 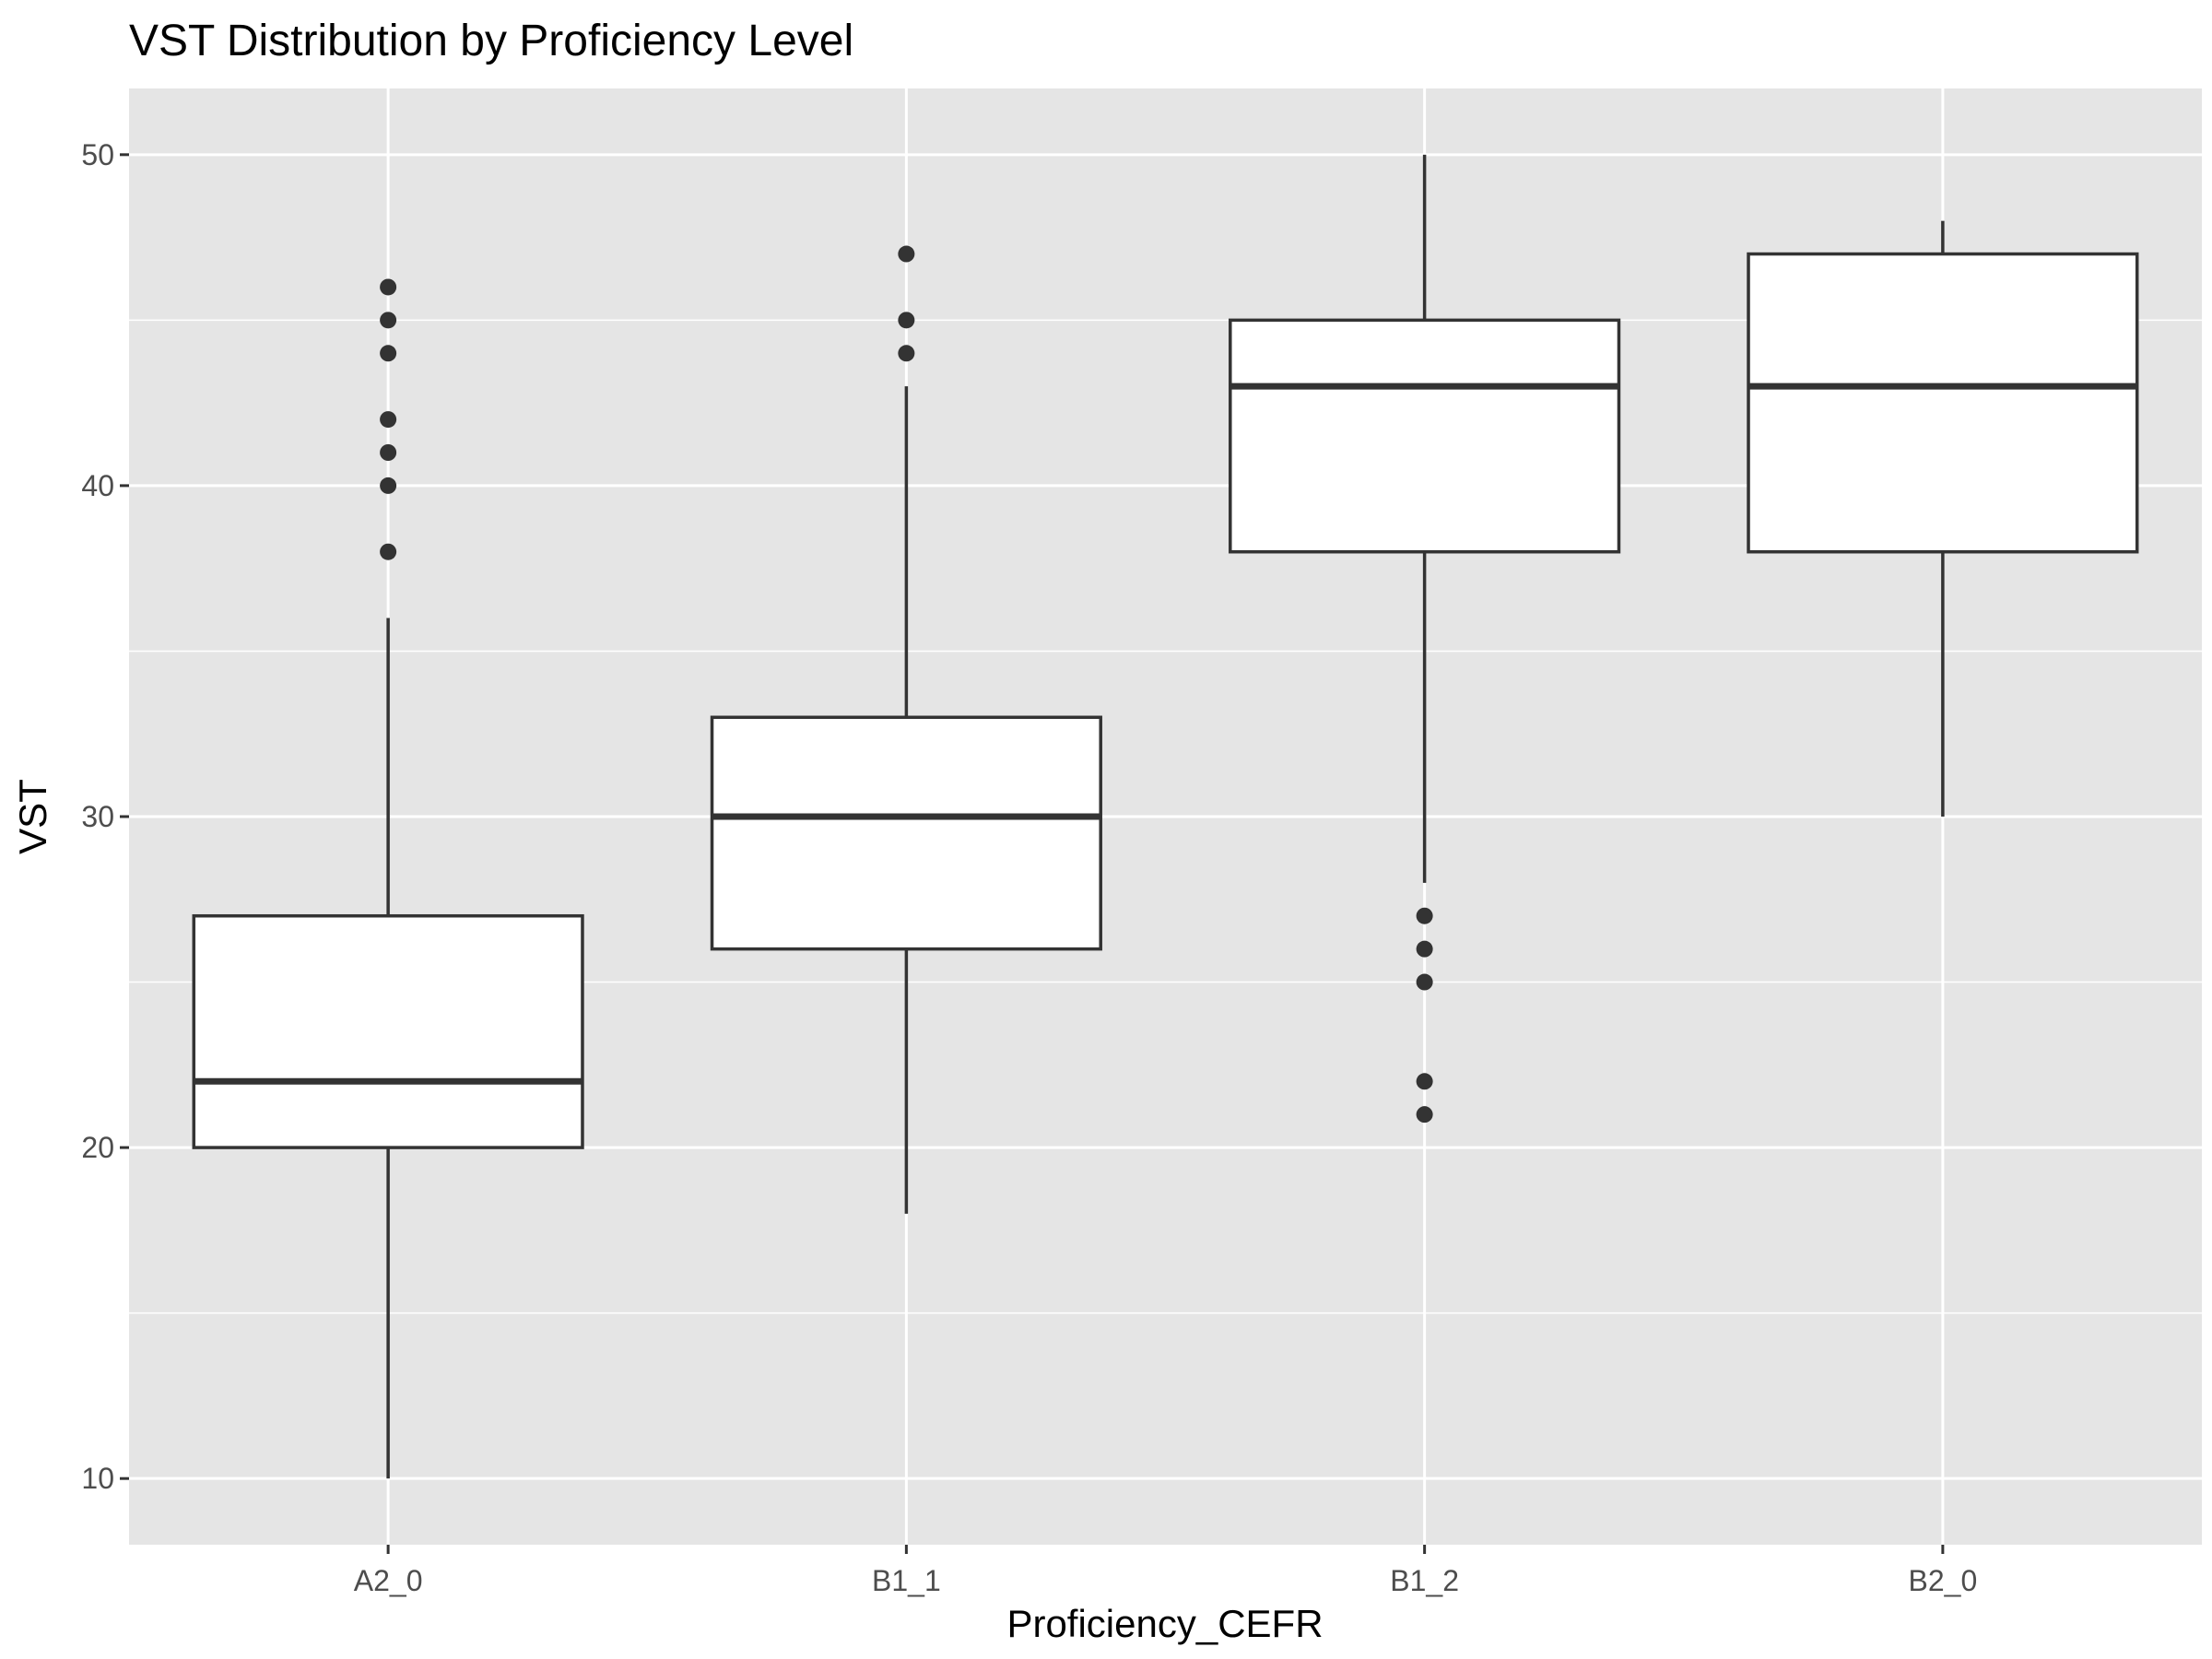 What do you see at coordinates (1165, 1571) in the screenshot?
I see `x-axis: A2_0 B1_1 B1_2 B2_0` at bounding box center [1165, 1571].